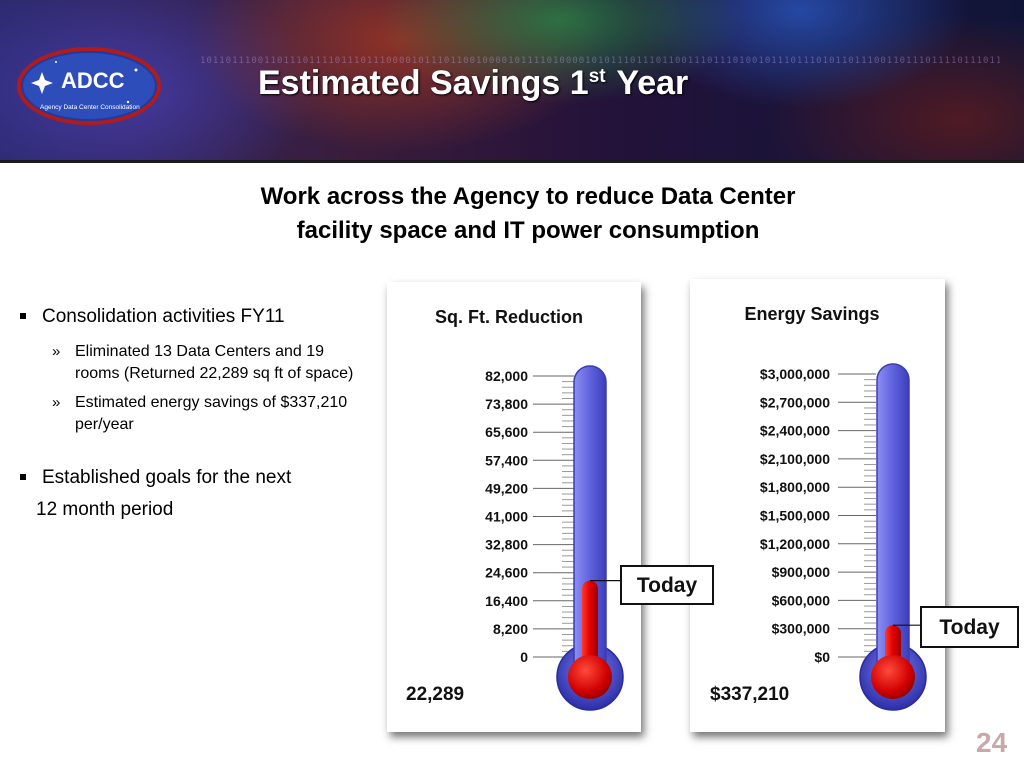 This screenshot has height=768, width=1024. Describe the element at coordinates (105, 509) in the screenshot. I see `bullet-continuation: 12 month period` at that location.